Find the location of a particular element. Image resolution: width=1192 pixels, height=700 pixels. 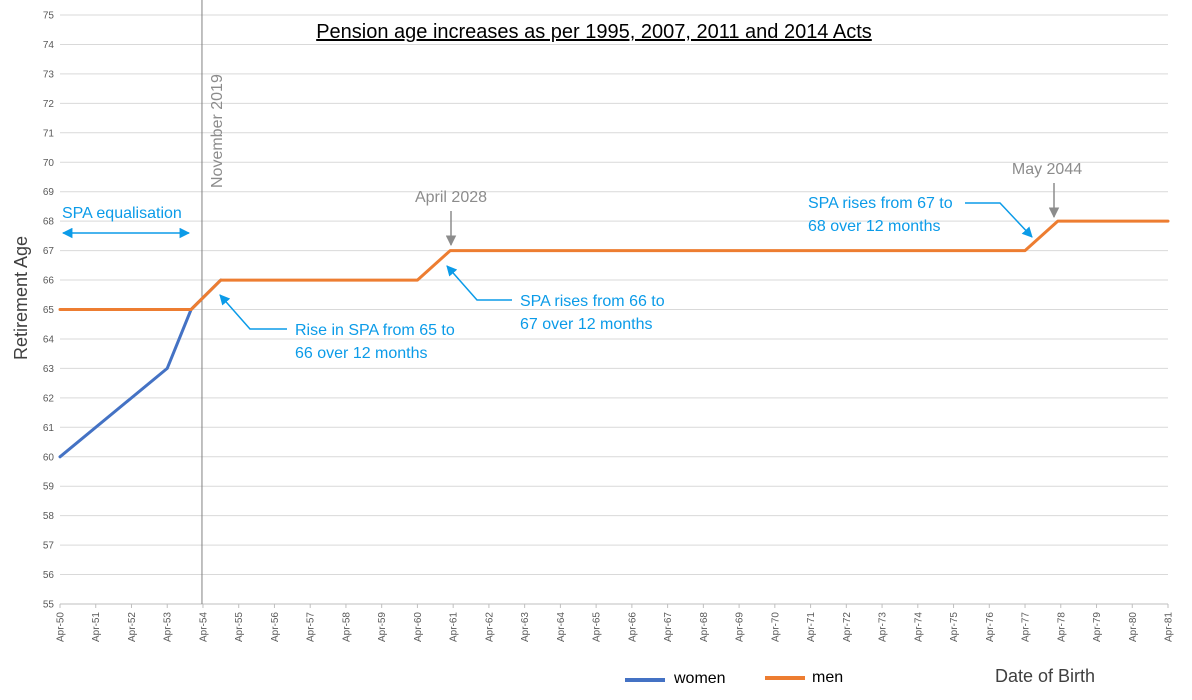

y-tick-label: 63 is located at coordinates (49, 369).